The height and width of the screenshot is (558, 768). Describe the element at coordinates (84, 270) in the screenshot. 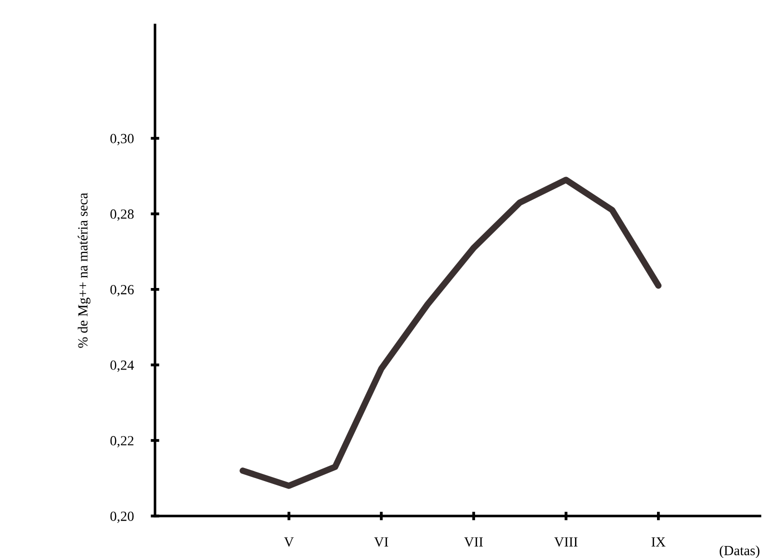

I see `y-axis-title: % de Mg++ na matéria seca` at that location.